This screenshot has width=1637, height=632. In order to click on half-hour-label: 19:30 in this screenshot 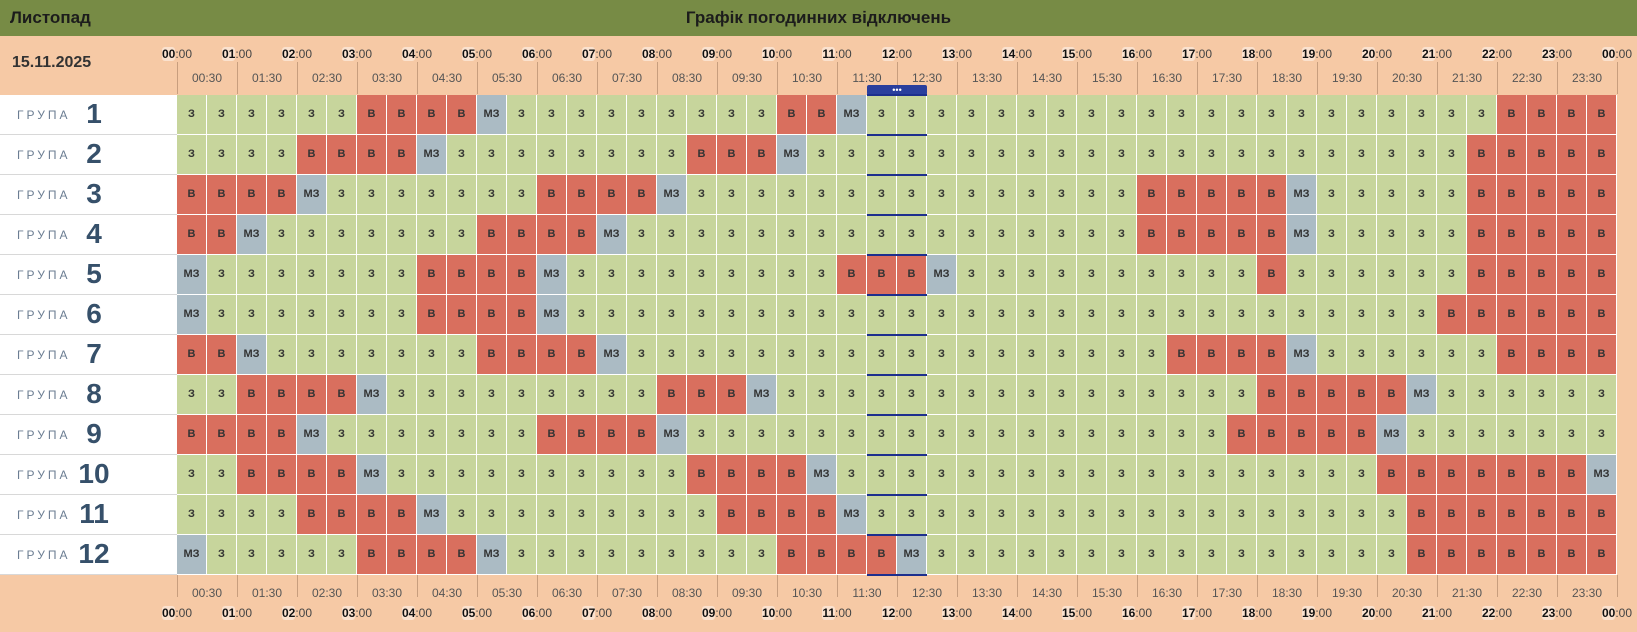, I will do `click(1347, 593)`.